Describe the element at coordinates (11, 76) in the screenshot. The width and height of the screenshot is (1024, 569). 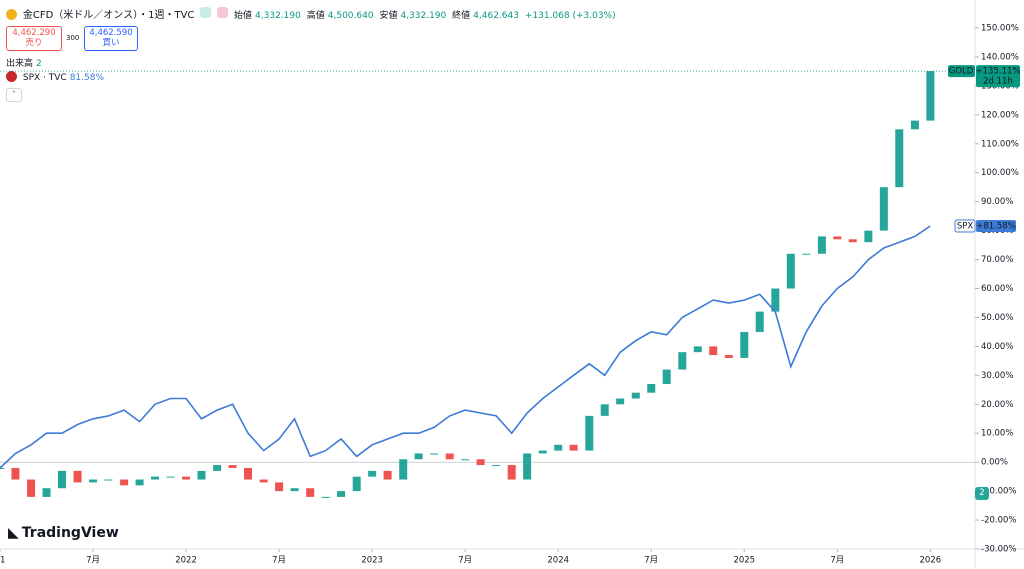
I see `compare-icon` at that location.